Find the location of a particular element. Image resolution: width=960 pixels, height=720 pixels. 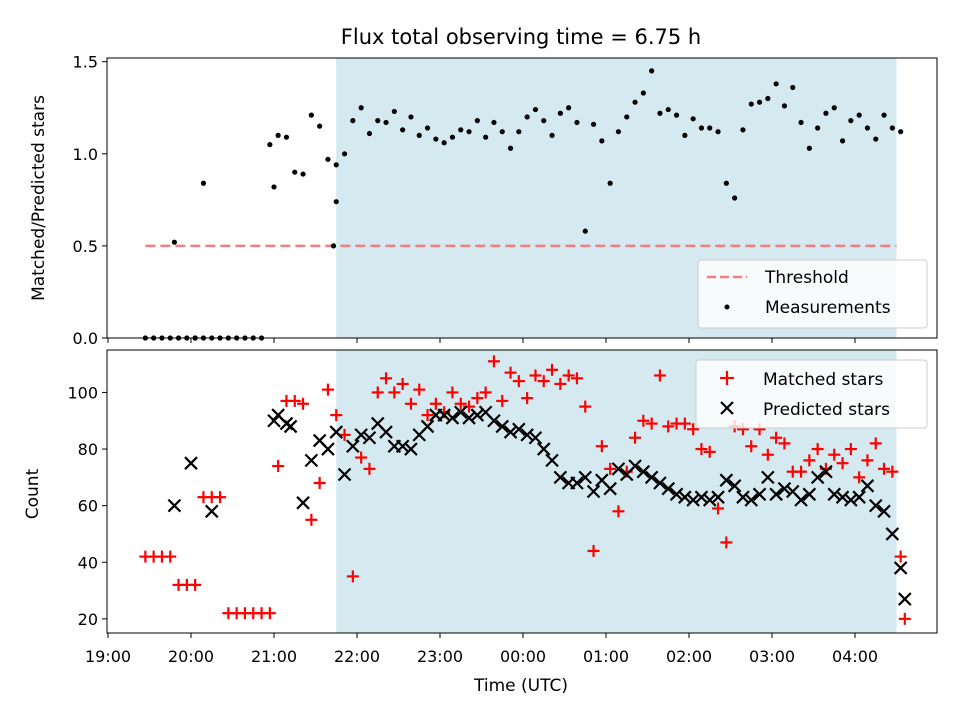

bottom-y-axis-label: Count is located at coordinates (33, 493).